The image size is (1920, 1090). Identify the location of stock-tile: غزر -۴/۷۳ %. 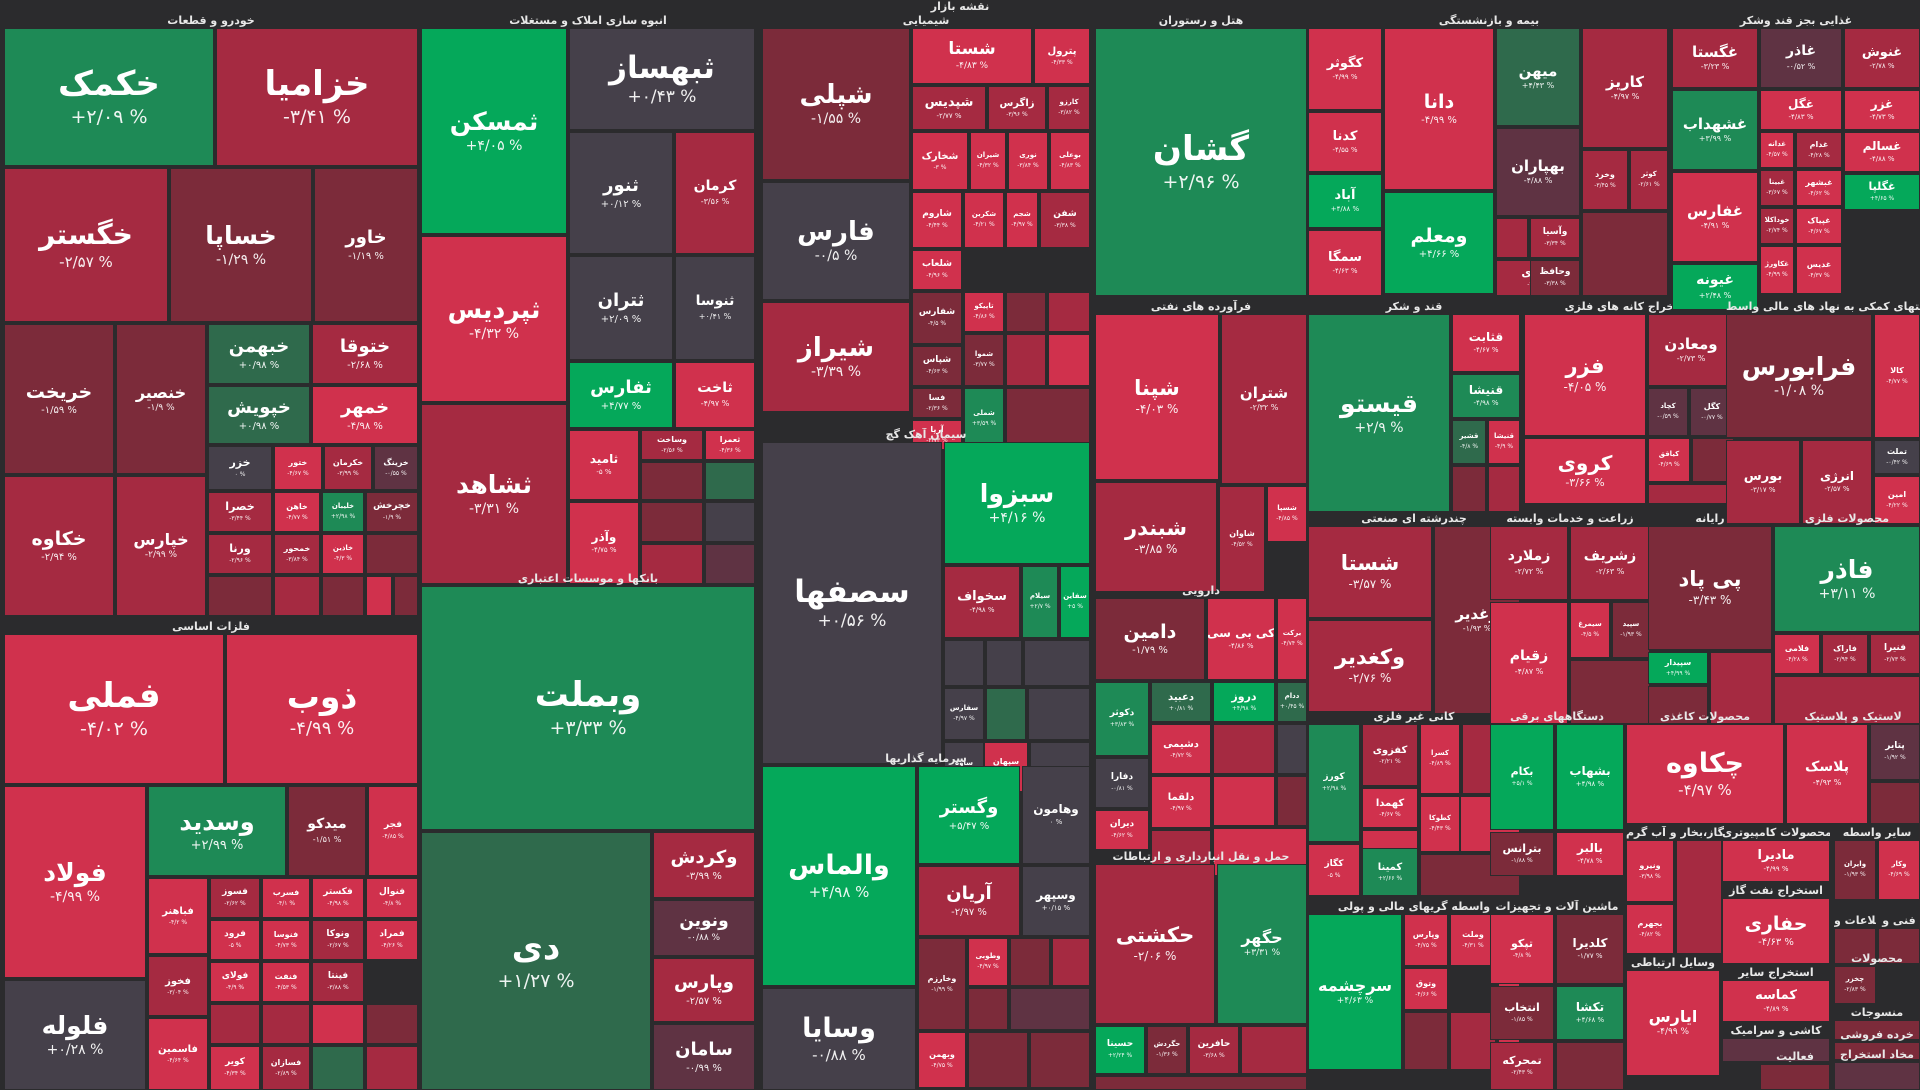
(1882, 110).